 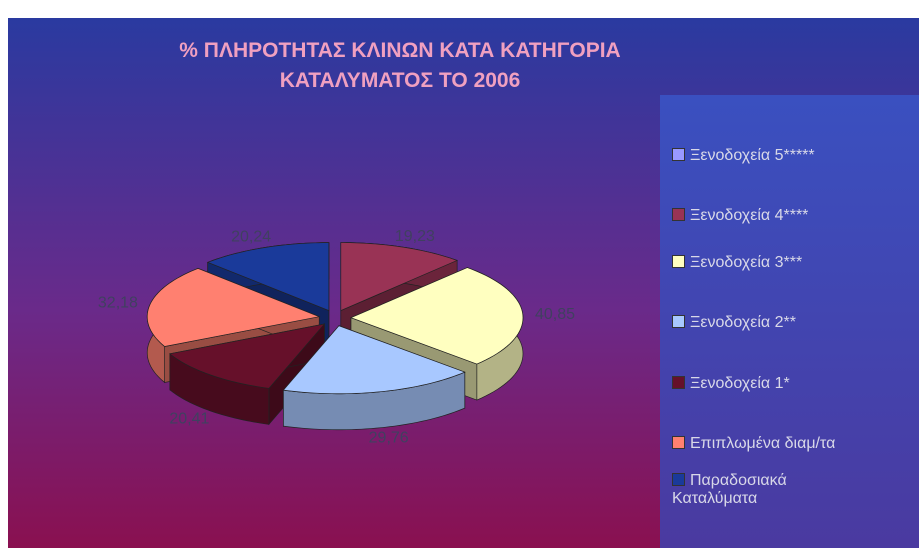 I want to click on legend-entry: Παραδοσιακά Καταλύματα, so click(x=772, y=490).